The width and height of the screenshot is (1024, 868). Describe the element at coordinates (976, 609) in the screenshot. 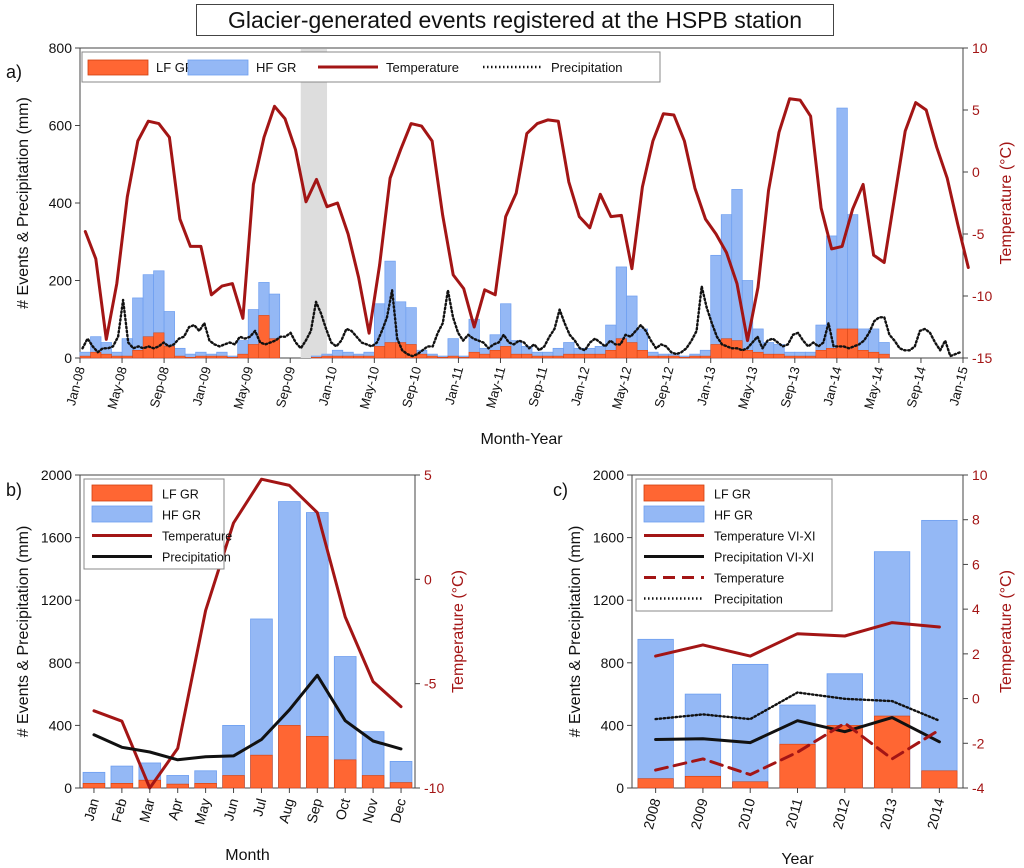

I see `y2-tick-label-c: 4` at that location.